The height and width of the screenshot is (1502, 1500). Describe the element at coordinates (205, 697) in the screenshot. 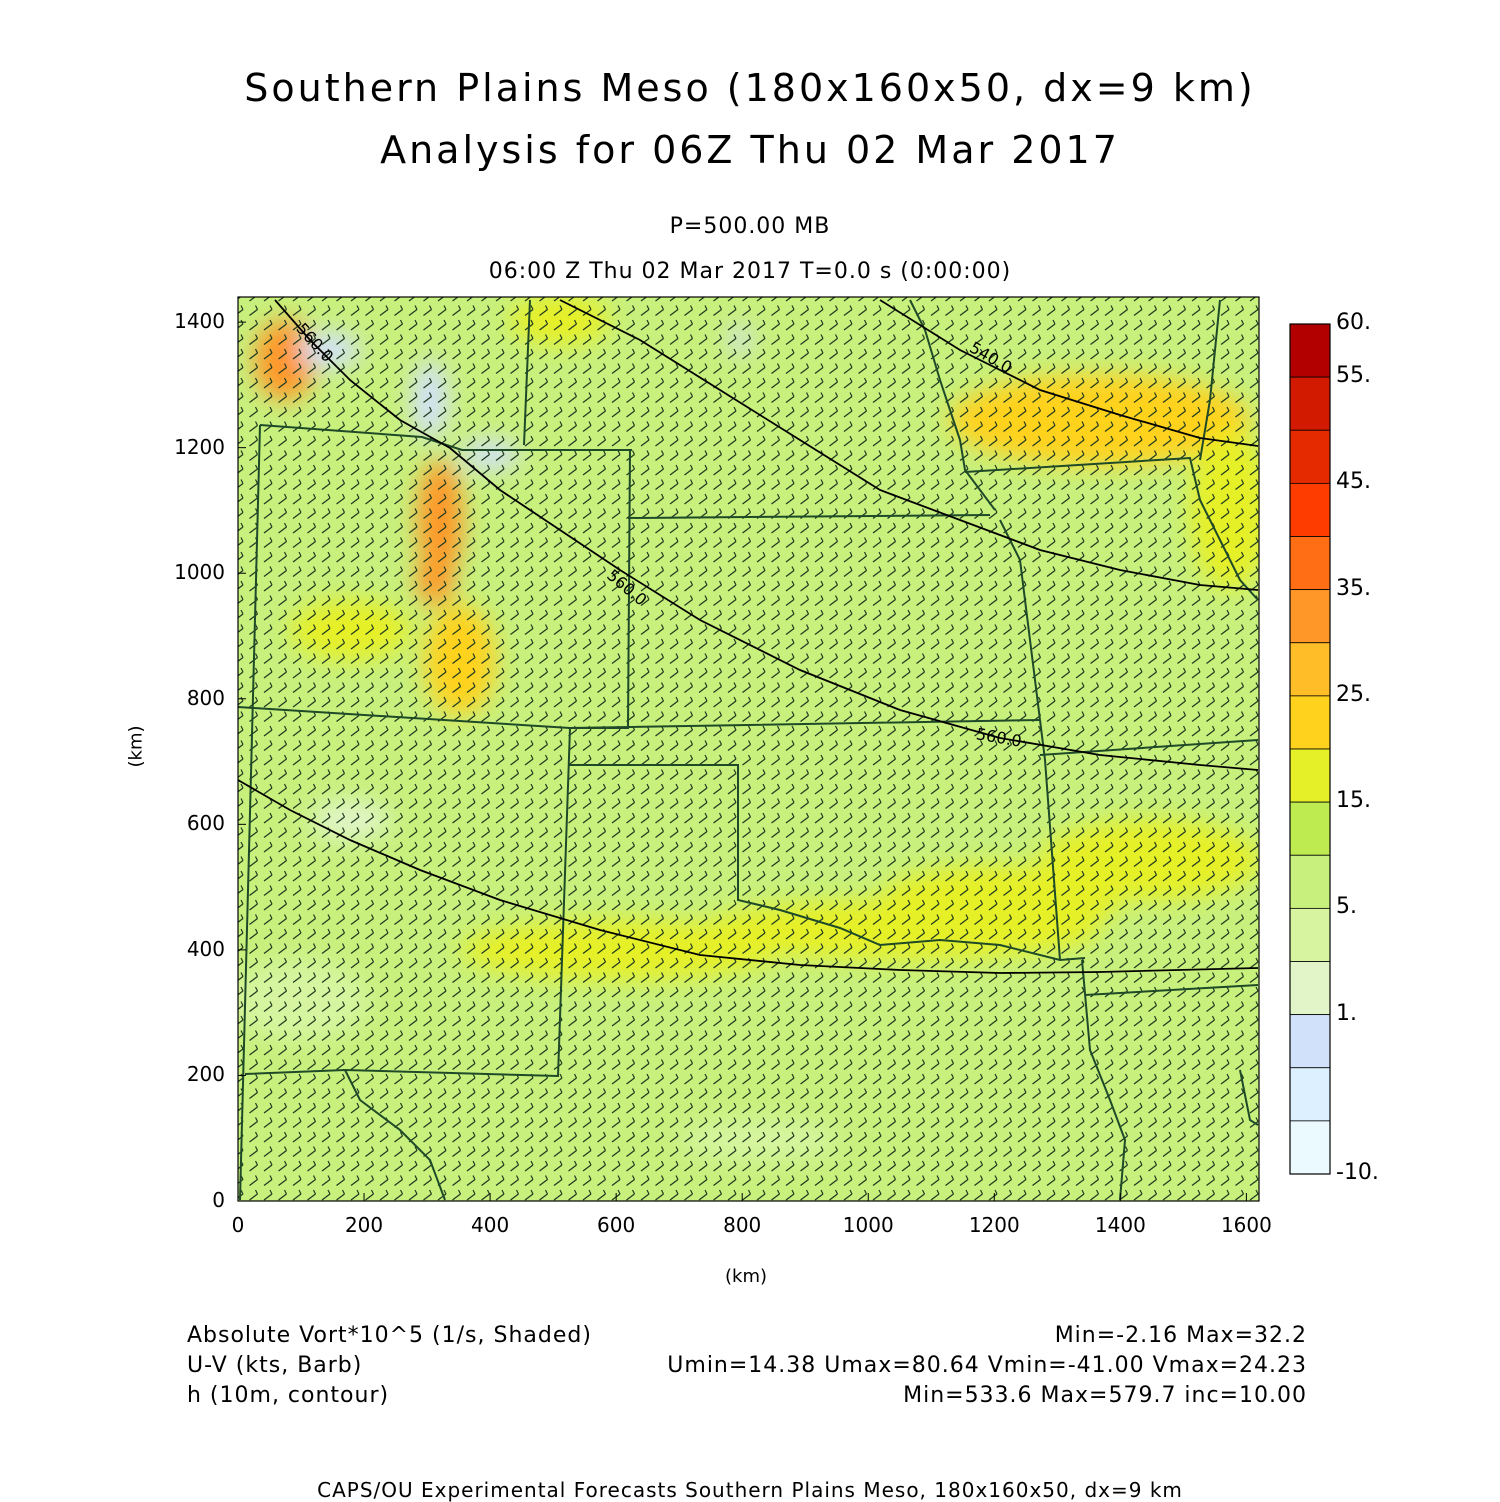

I see `y-tick-label: 800` at that location.